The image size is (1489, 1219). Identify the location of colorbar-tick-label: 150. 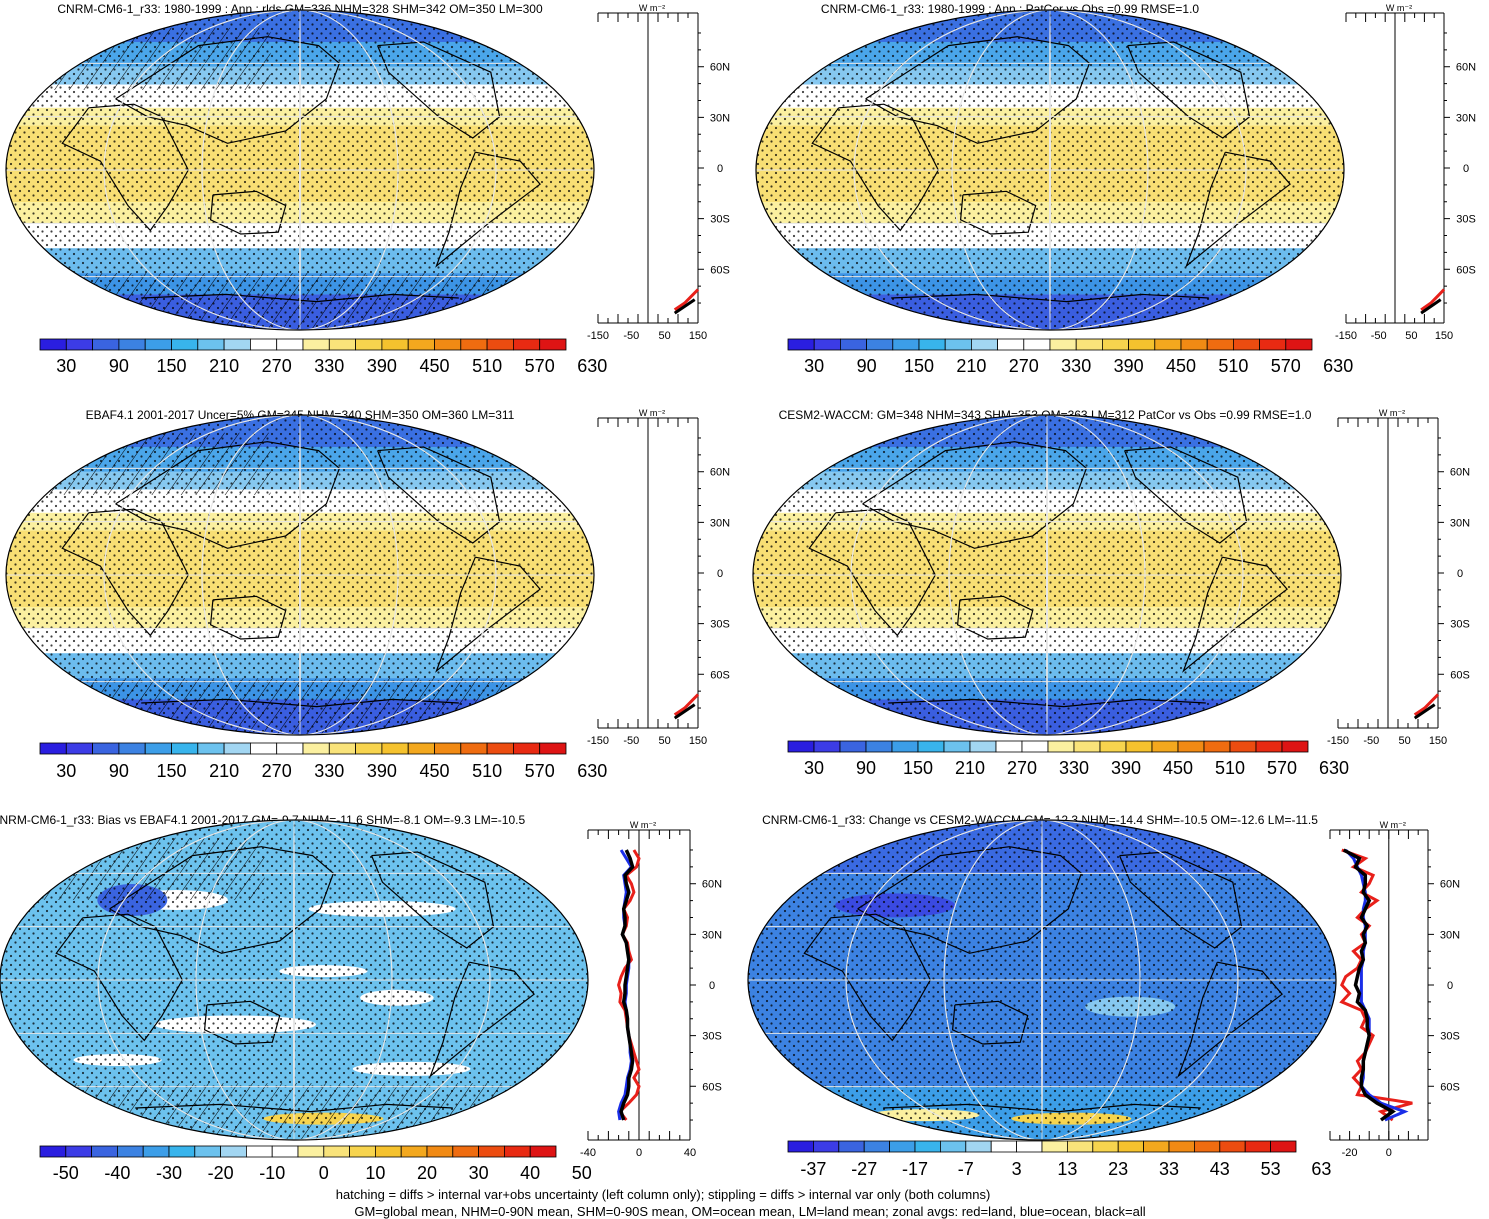
(171, 771).